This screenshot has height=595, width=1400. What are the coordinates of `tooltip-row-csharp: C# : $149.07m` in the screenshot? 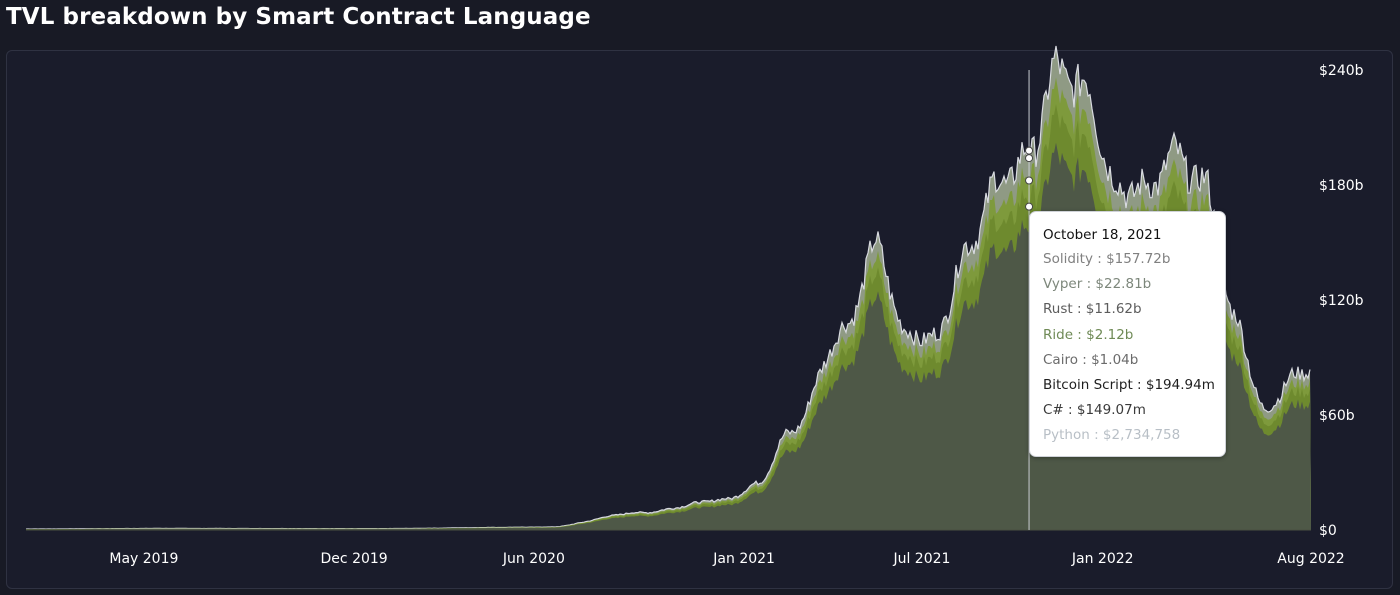 It's located at (1094, 410).